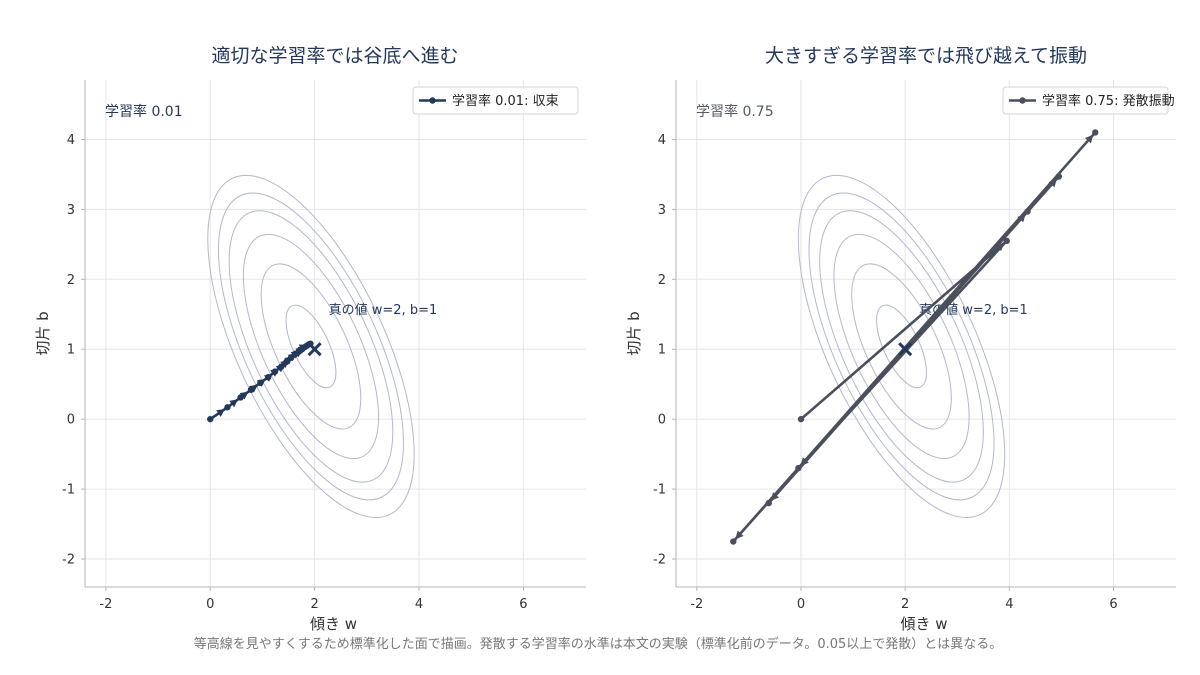  What do you see at coordinates (505, 101) in the screenshot?
I see `legend-label: 学習率 0.01: 収束` at bounding box center [505, 101].